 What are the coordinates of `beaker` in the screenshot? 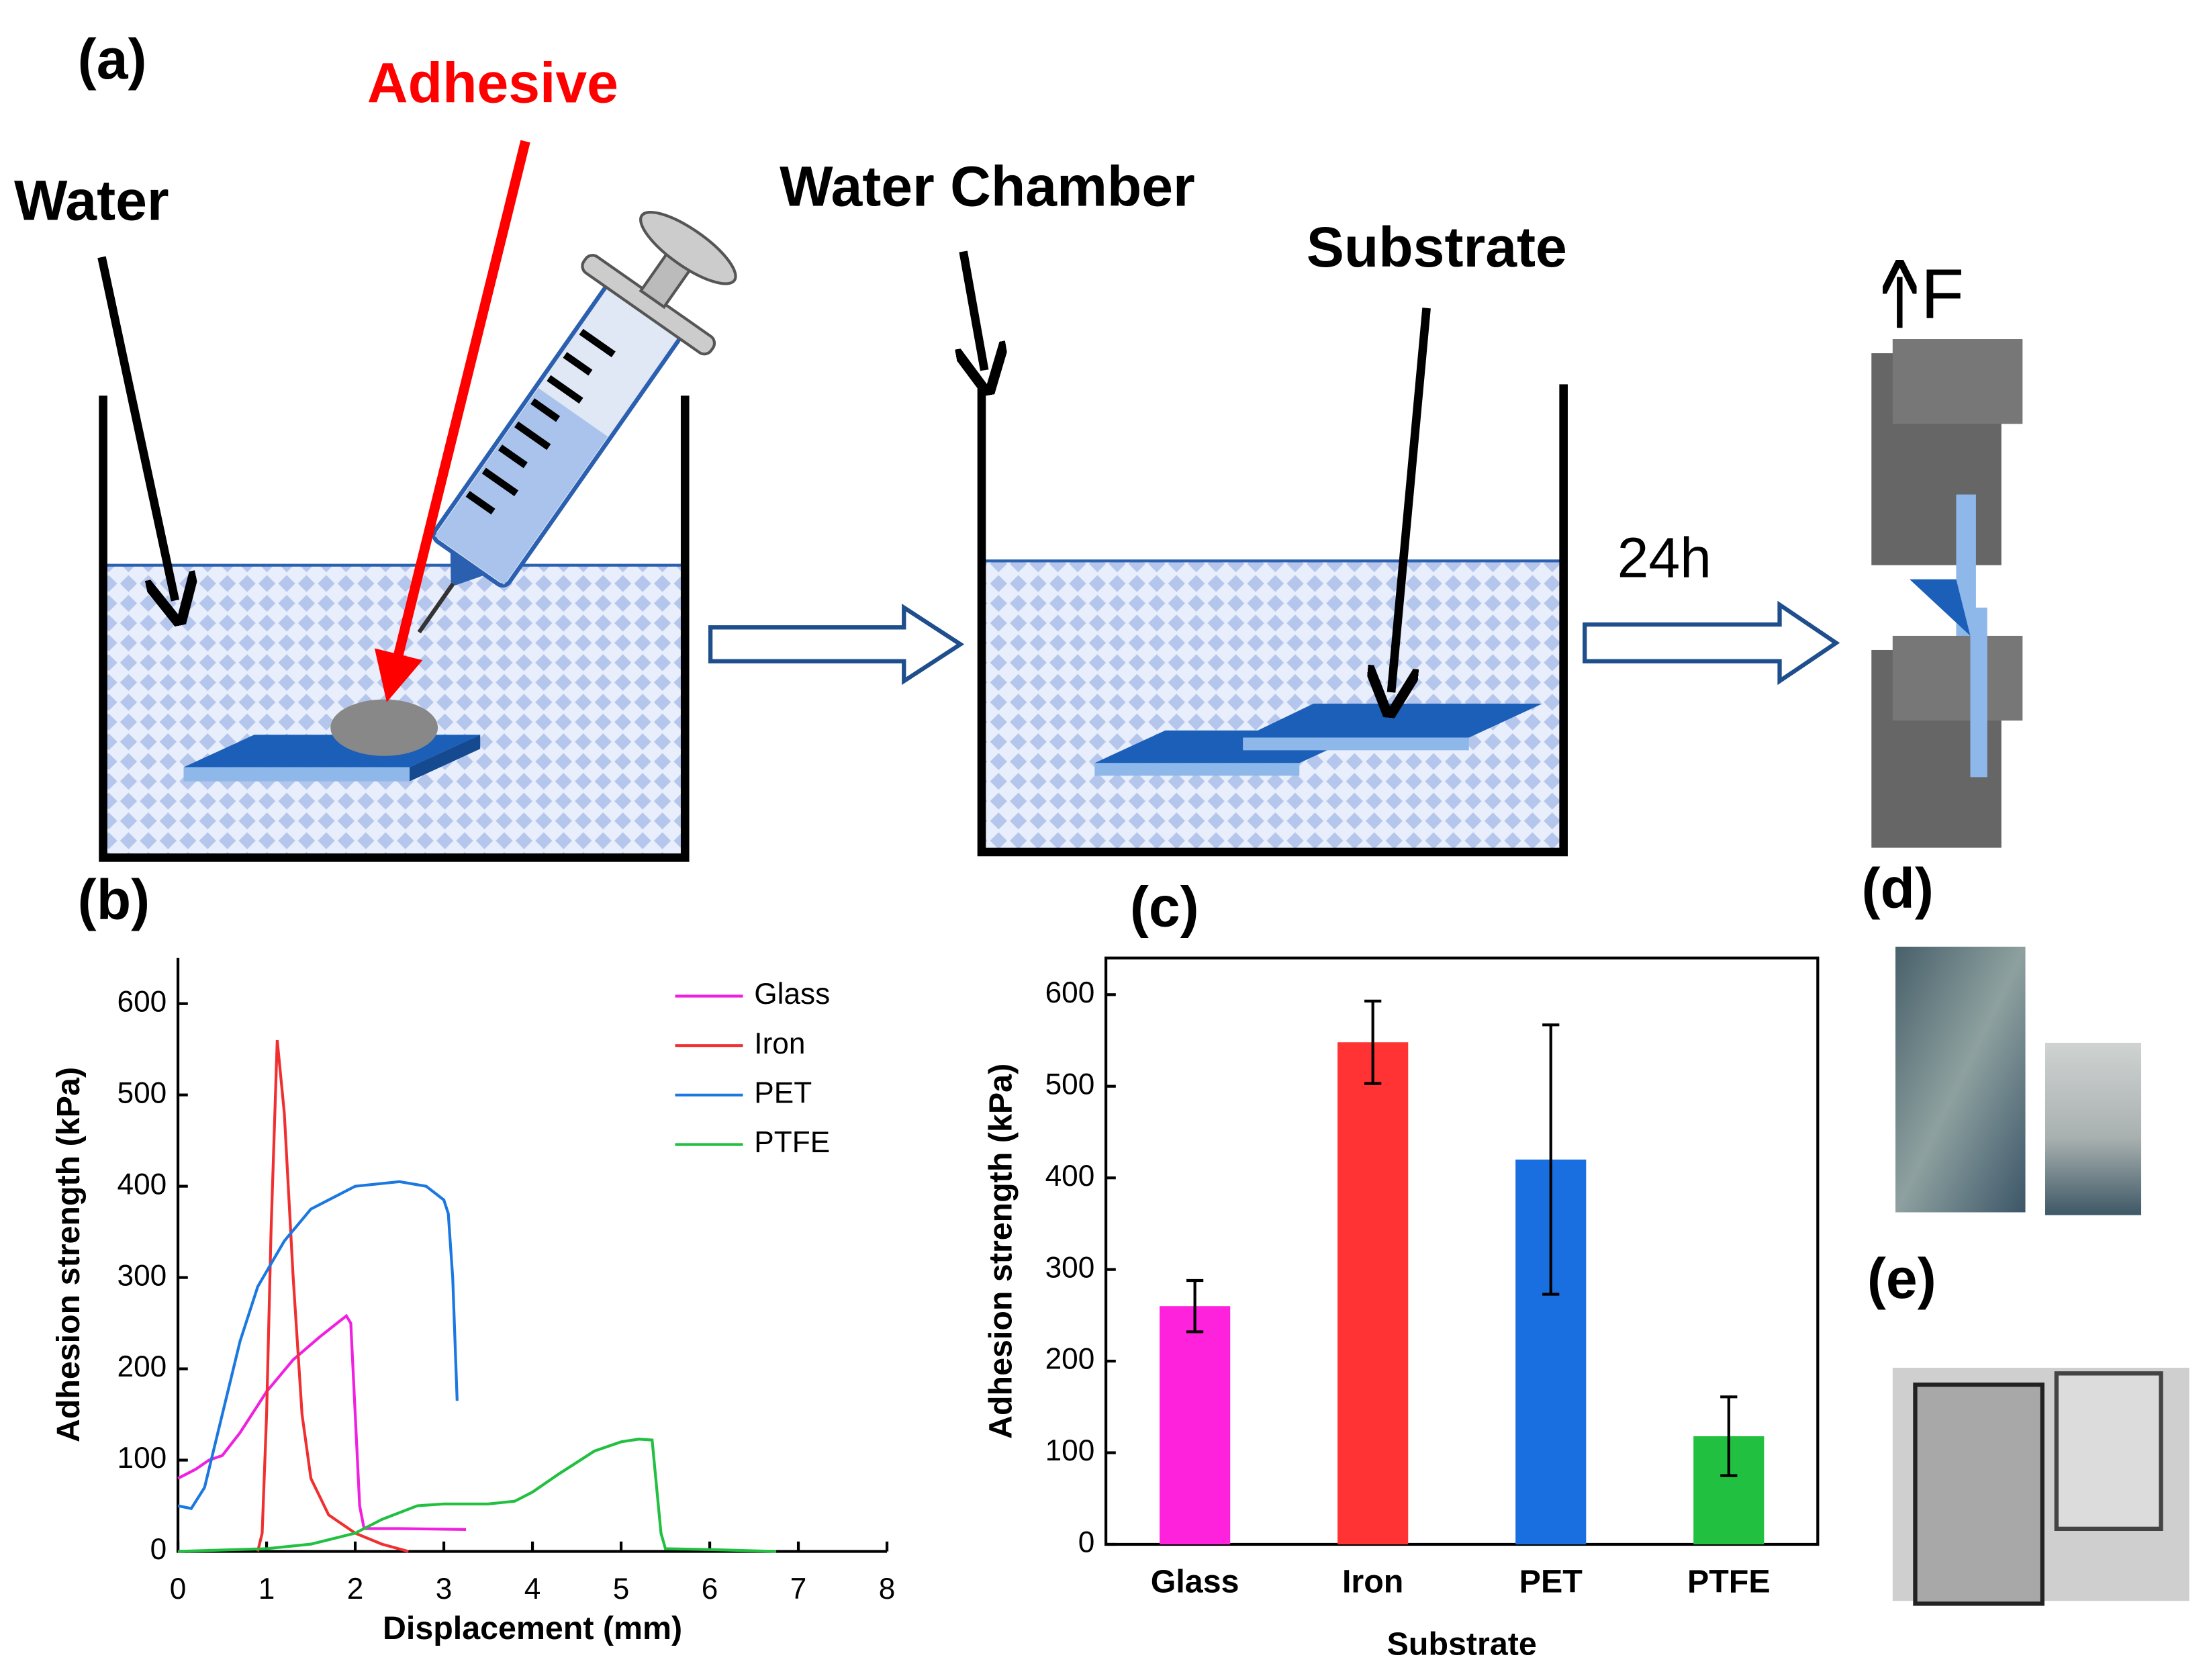 It's located at (417, 501).